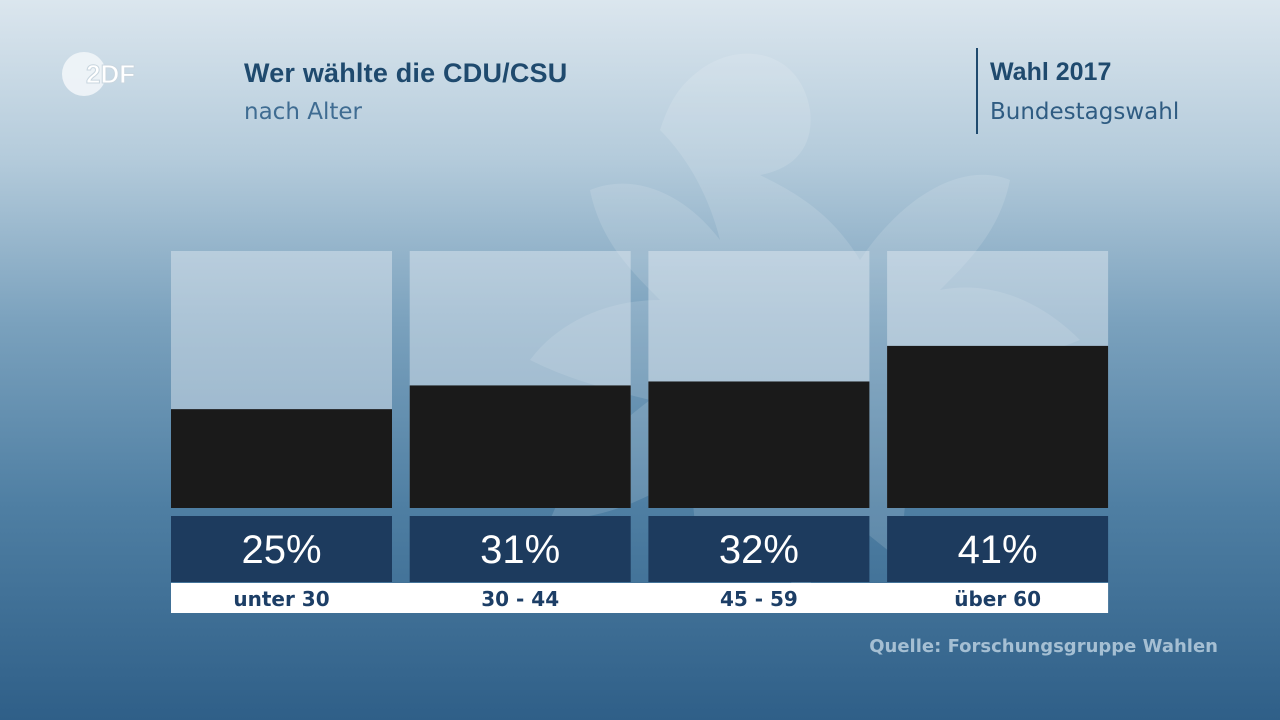 The height and width of the screenshot is (720, 1280). What do you see at coordinates (406, 73) in the screenshot?
I see `chart-title: Wer wählte die CDU/CSU` at bounding box center [406, 73].